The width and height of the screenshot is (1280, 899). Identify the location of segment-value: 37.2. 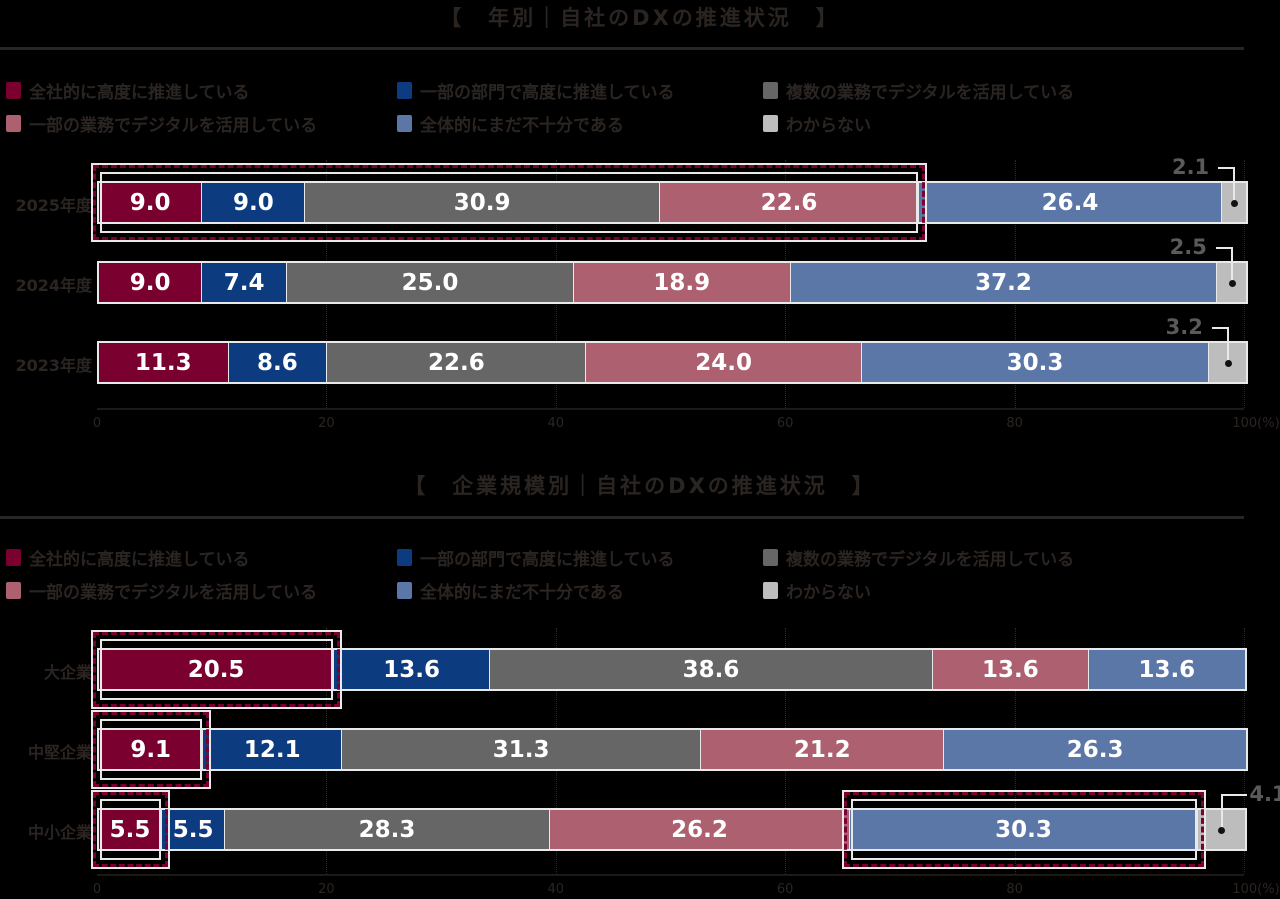
(1003, 282).